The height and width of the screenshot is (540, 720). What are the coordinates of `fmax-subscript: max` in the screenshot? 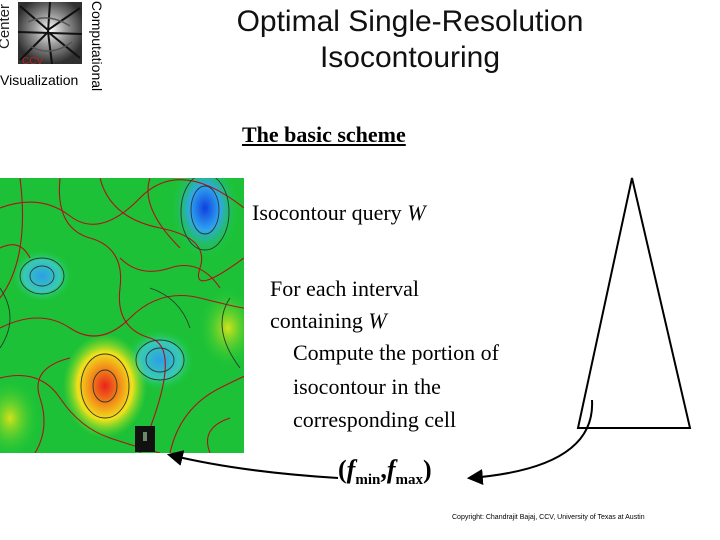 It's located at (409, 480).